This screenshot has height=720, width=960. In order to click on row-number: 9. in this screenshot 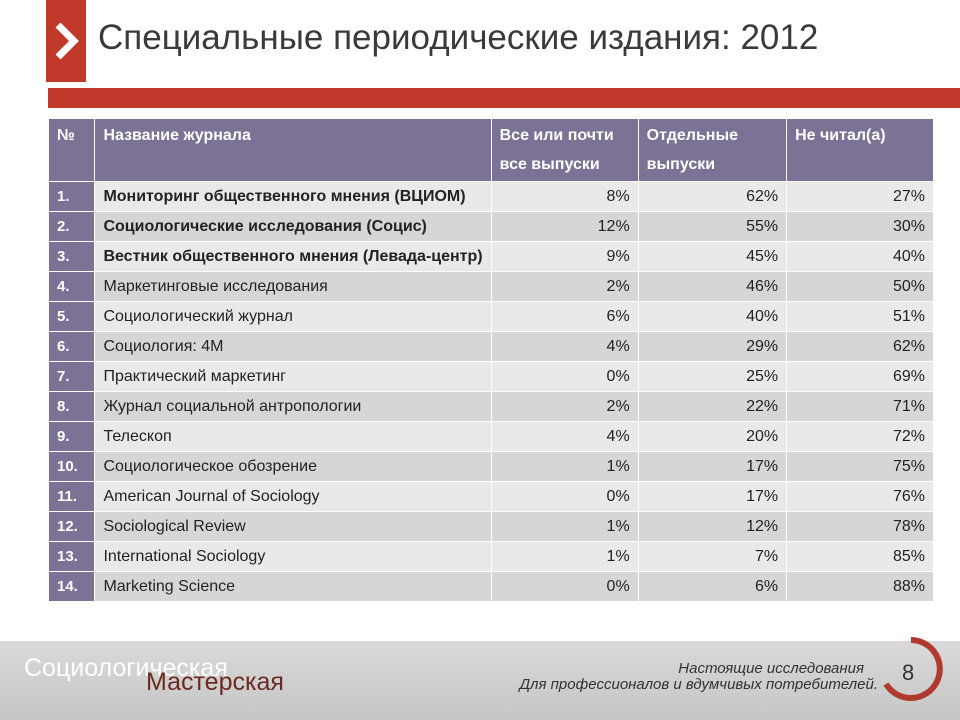, I will do `click(71, 436)`.